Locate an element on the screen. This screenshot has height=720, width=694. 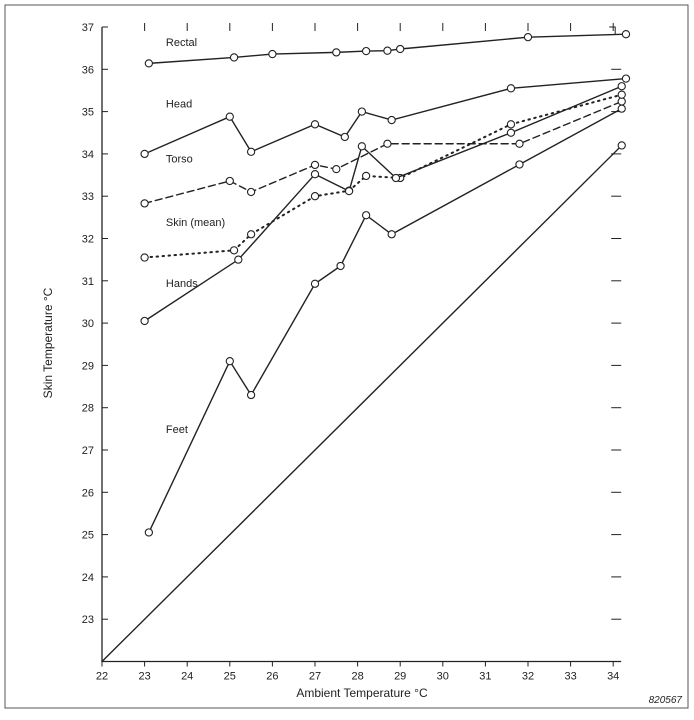
y-axis-label: Skin Temperature °C is located at coordinates (48, 342).